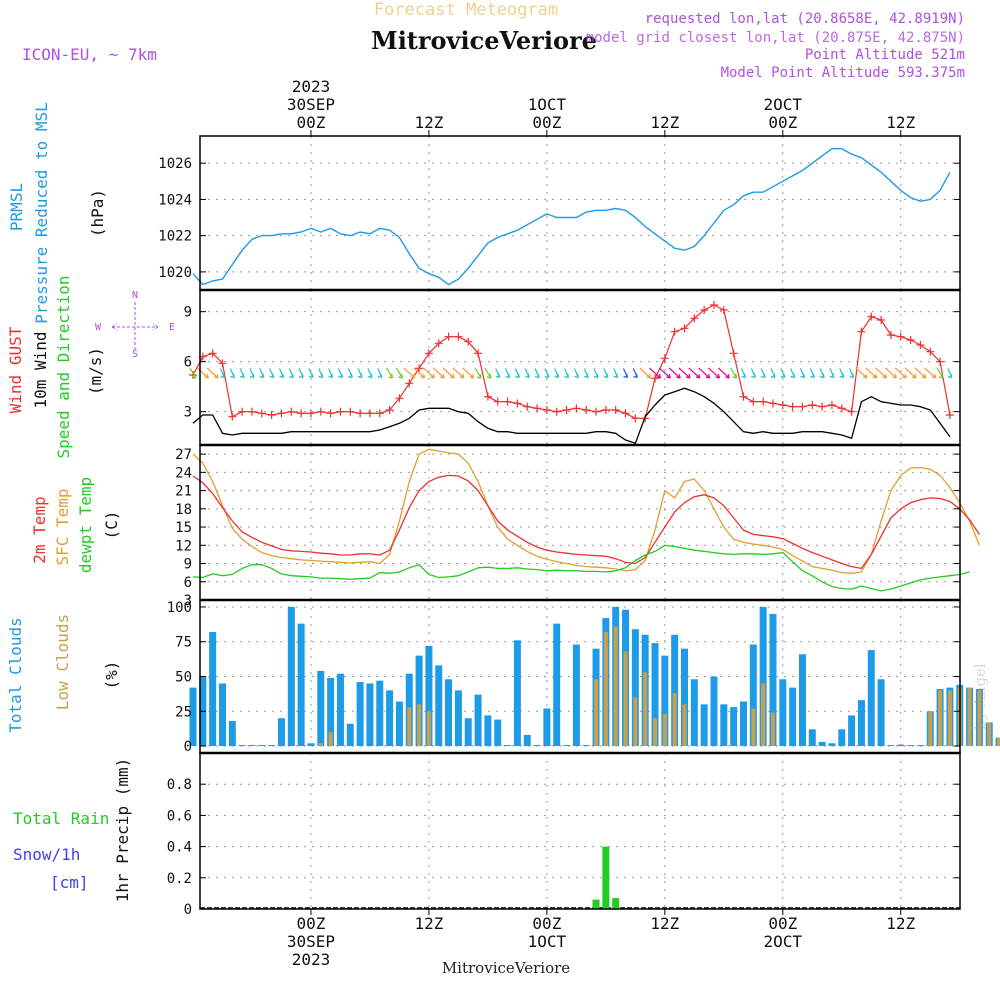 The image size is (1000, 1000). Describe the element at coordinates (95, 371) in the screenshot. I see `wind-unit: (m/s)` at that location.